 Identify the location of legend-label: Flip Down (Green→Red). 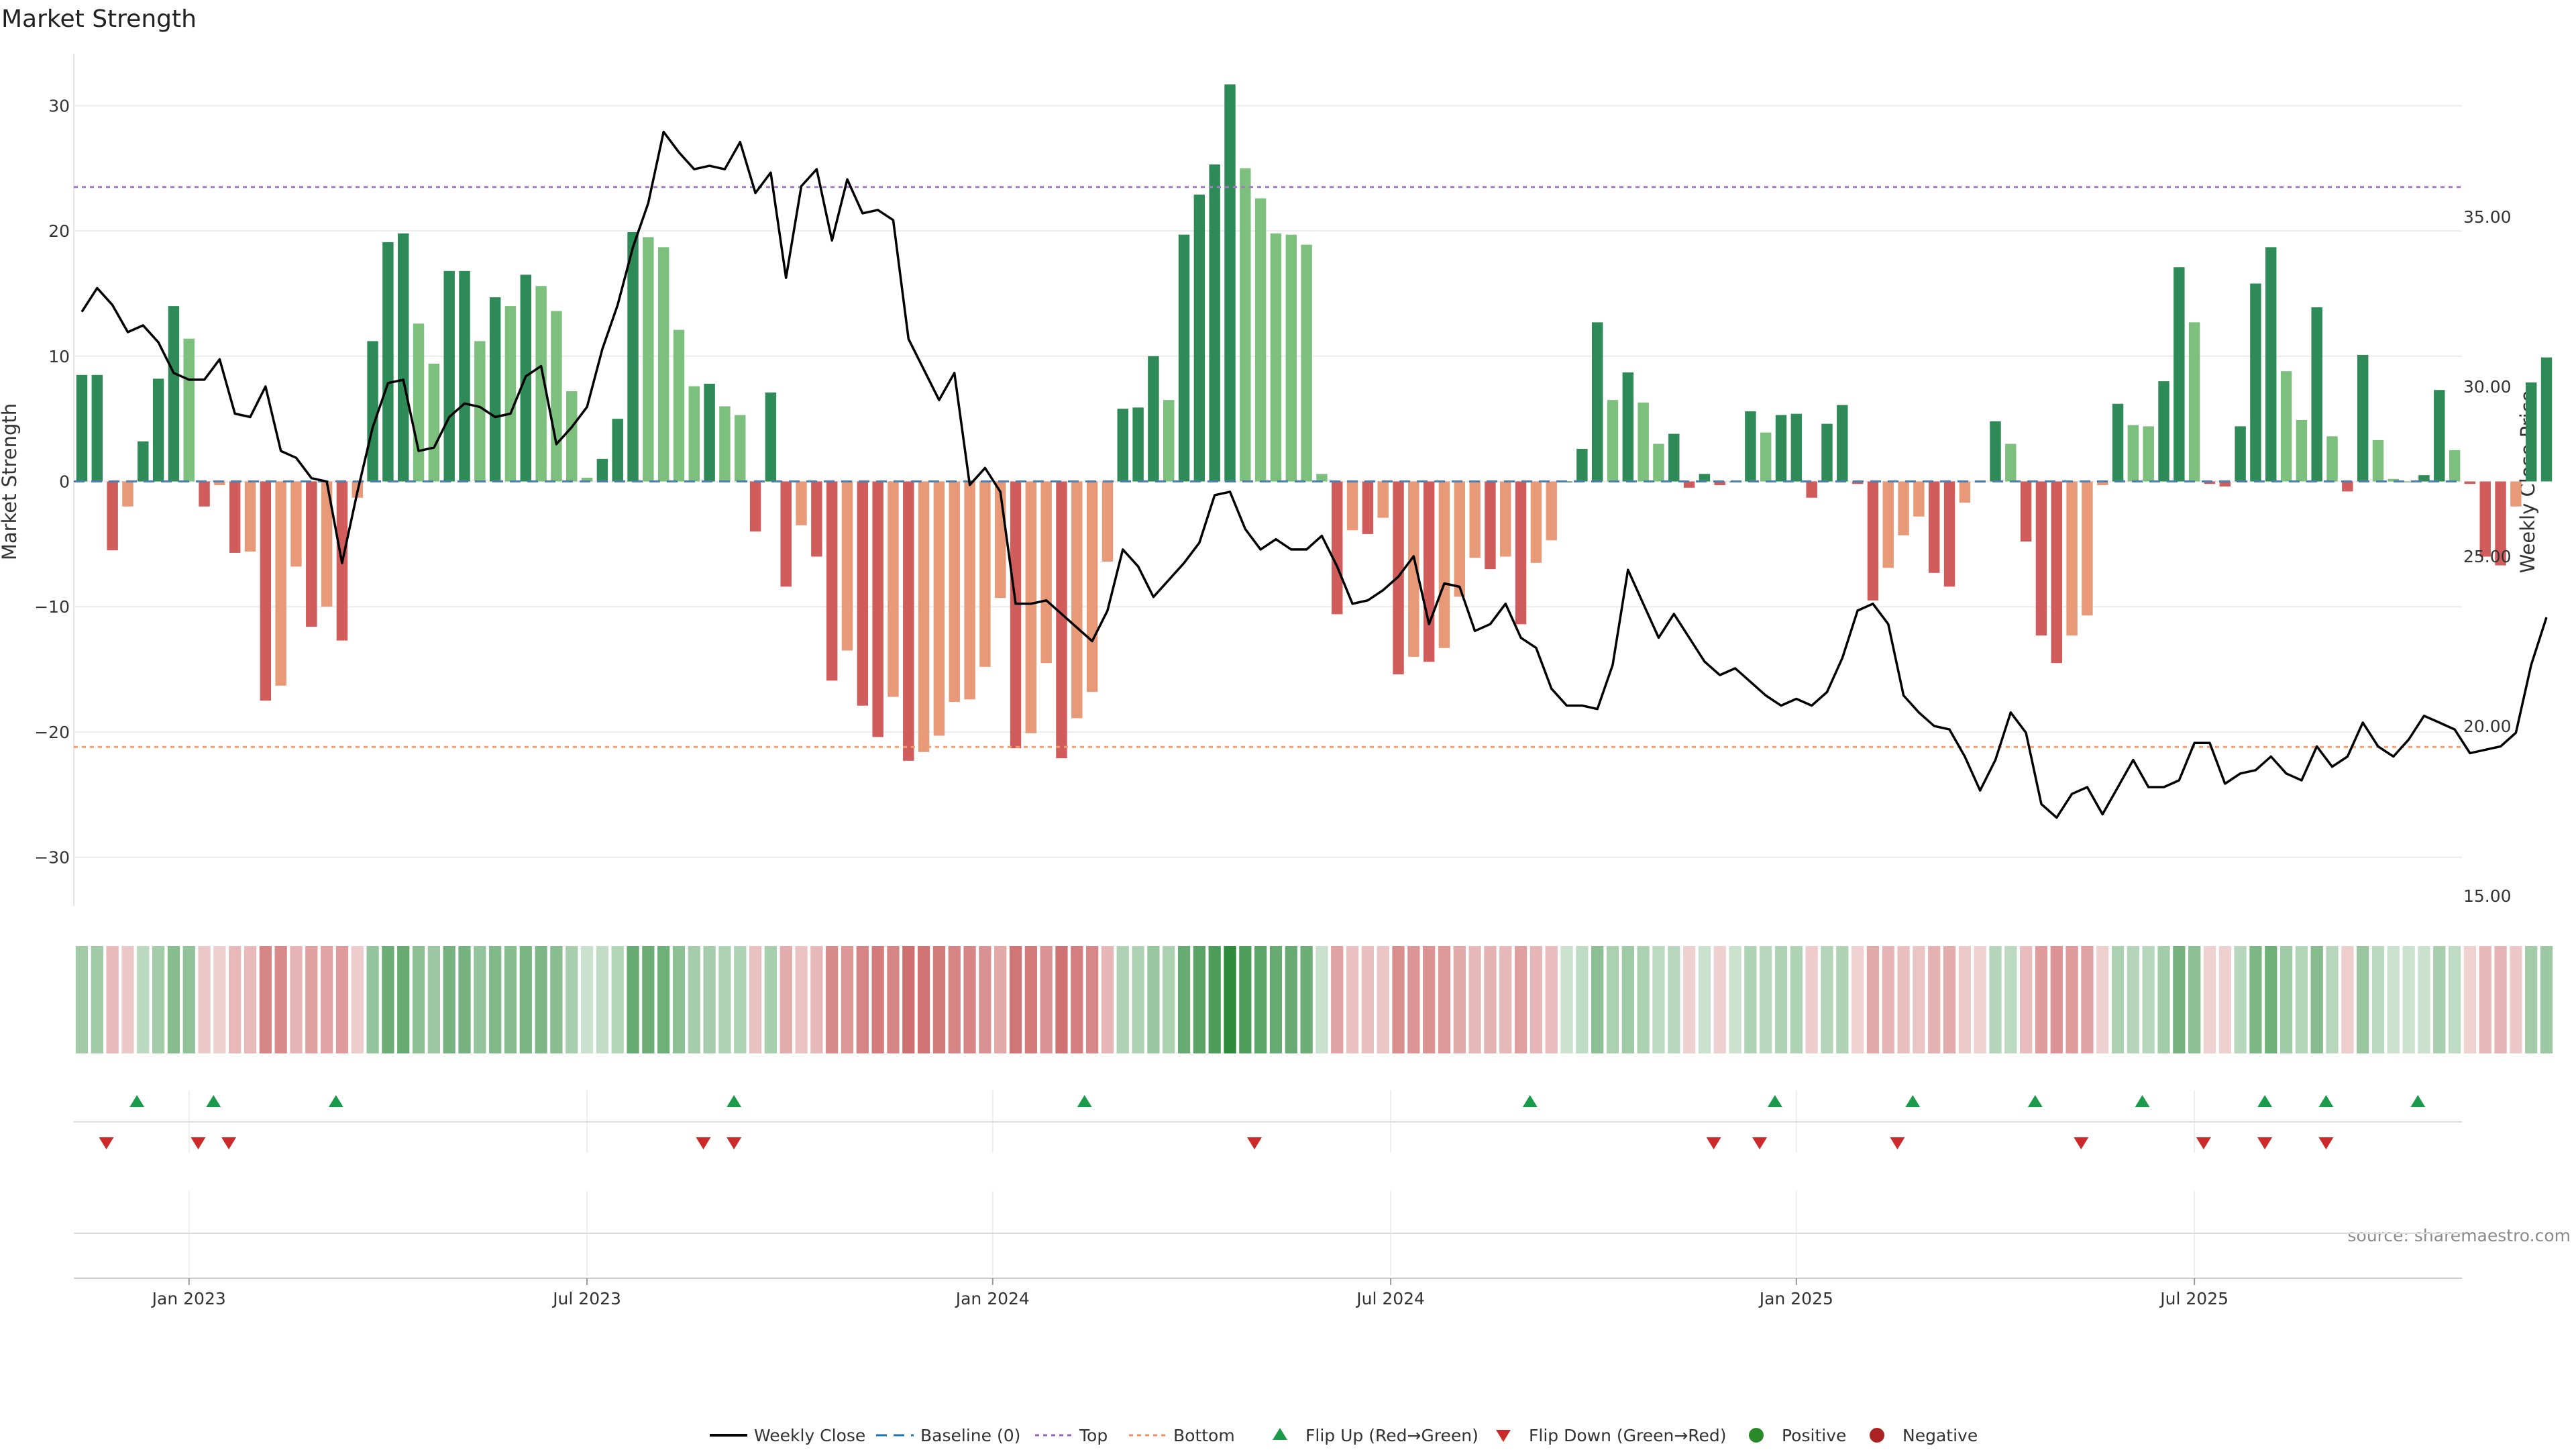
(1628, 1436).